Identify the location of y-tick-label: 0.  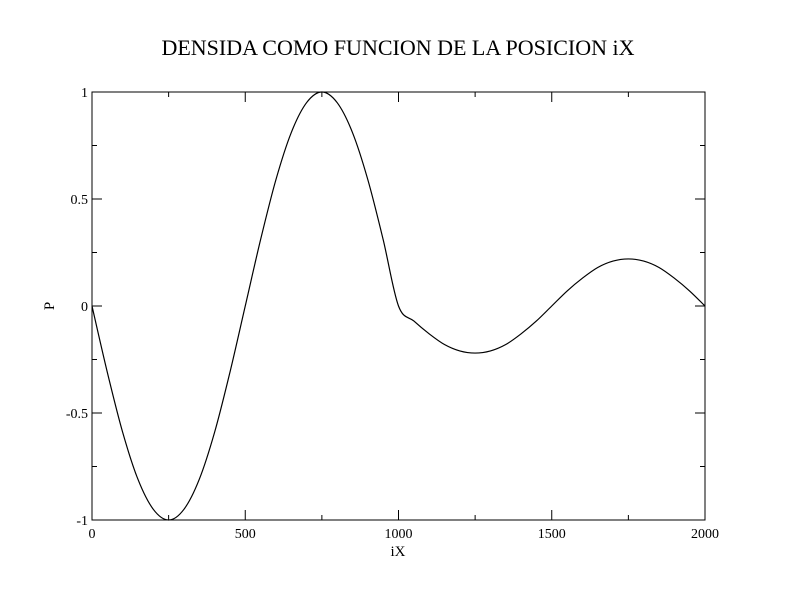
(84, 307).